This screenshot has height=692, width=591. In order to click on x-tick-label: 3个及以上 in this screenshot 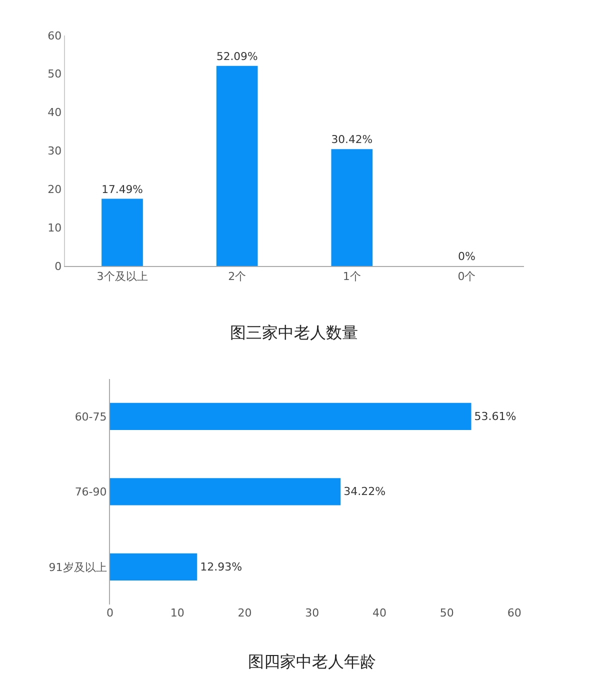, I will do `click(122, 277)`.